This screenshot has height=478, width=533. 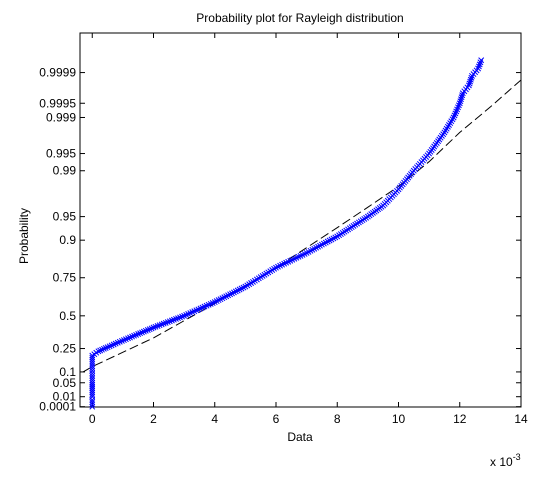 What do you see at coordinates (65, 217) in the screenshot?
I see `y-tick-label: 0.95` at bounding box center [65, 217].